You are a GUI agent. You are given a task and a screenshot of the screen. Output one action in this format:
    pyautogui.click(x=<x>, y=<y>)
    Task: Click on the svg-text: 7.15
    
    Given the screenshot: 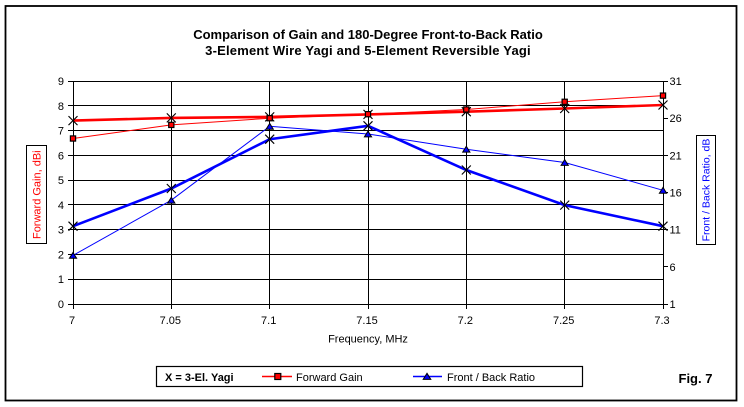 What is the action you would take?
    pyautogui.click(x=366, y=321)
    